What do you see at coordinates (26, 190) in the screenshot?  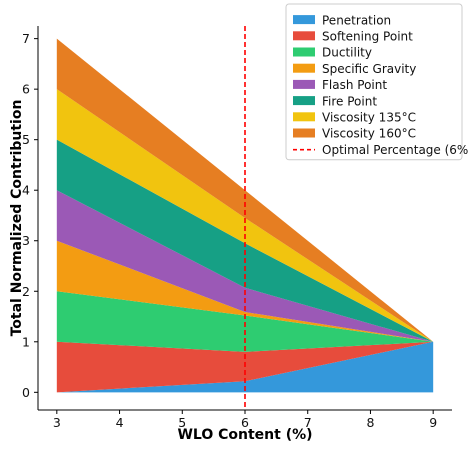 I see `y-tick-label: 4` at bounding box center [26, 190].